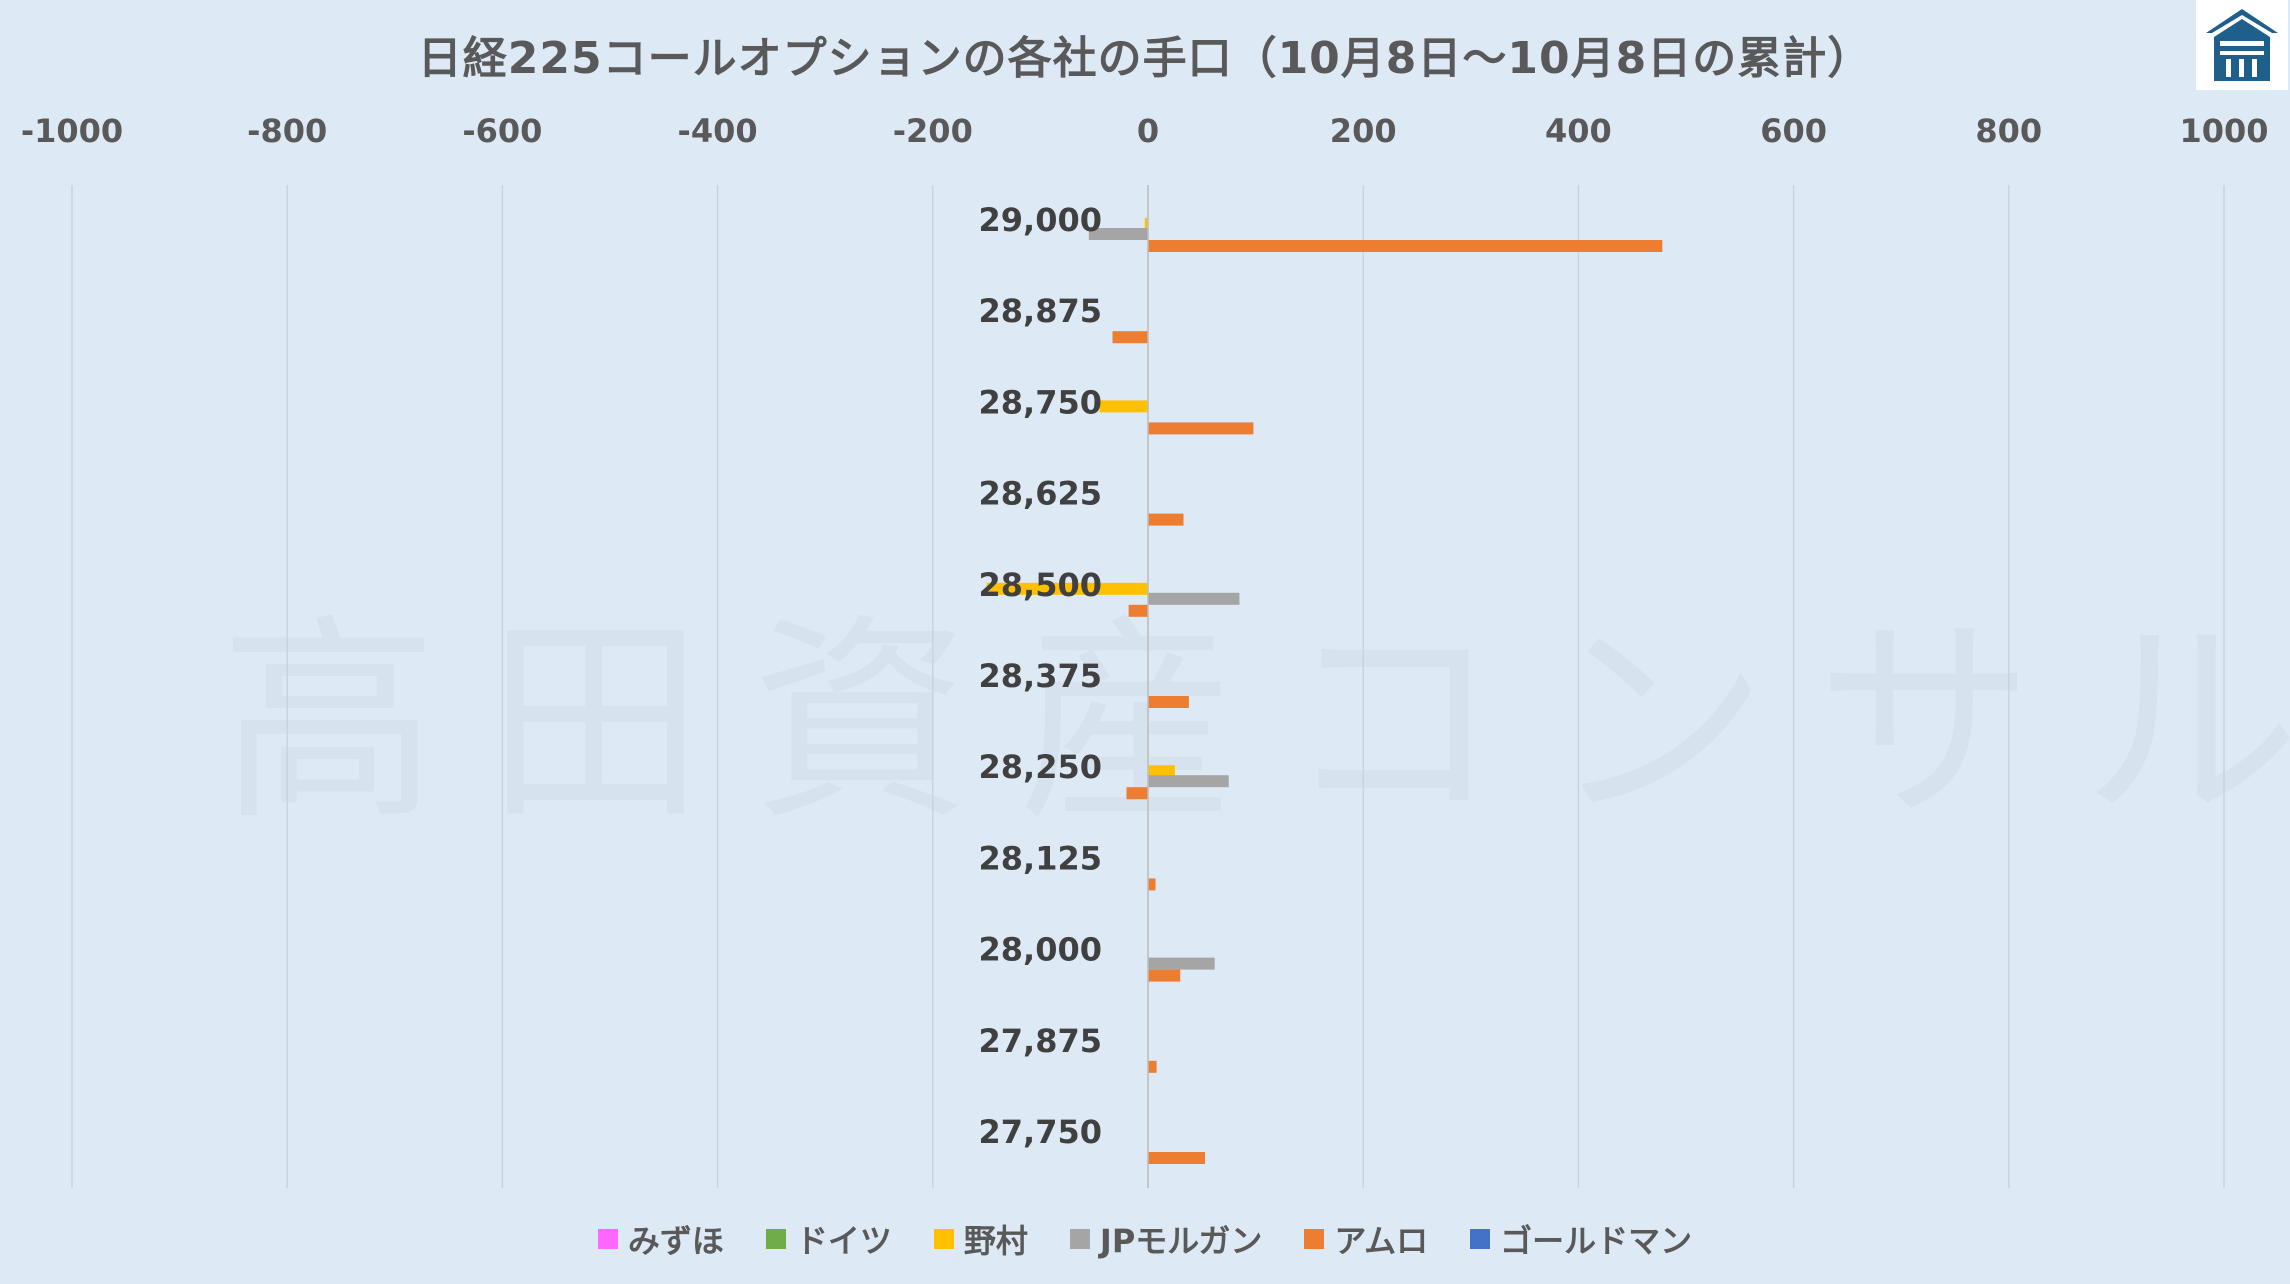 This screenshot has height=1284, width=2290. I want to click on category-label: 28,750, so click(1040, 402).